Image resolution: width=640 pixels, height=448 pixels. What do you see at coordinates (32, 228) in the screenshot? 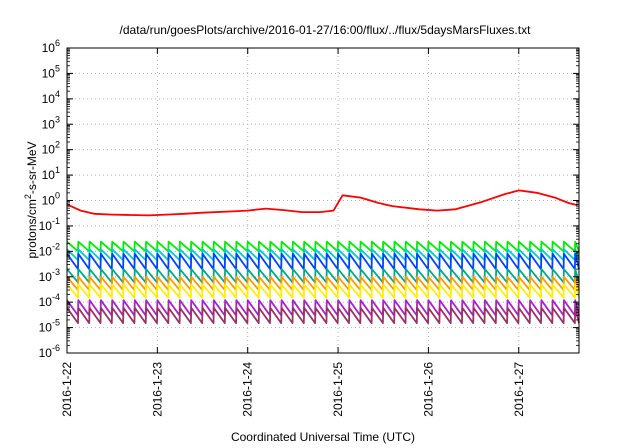
I see `y-axis-label-main: protons/cm` at bounding box center [32, 228].